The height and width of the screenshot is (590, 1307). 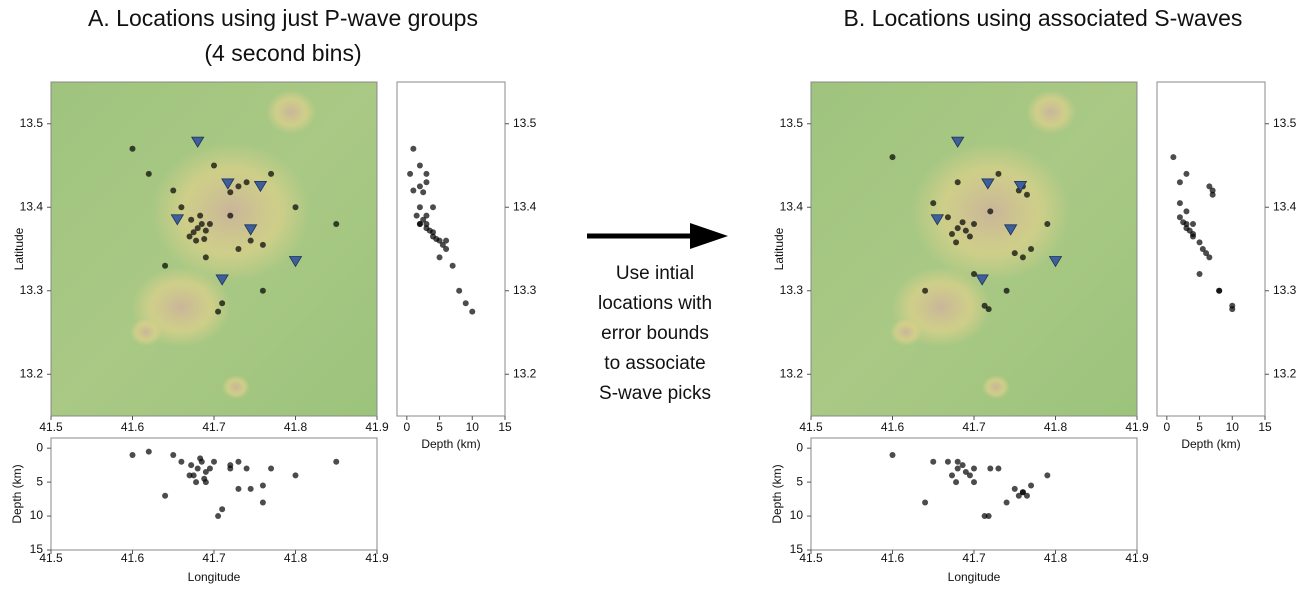 I want to click on depth-tick-label: 0, so click(x=406, y=427).